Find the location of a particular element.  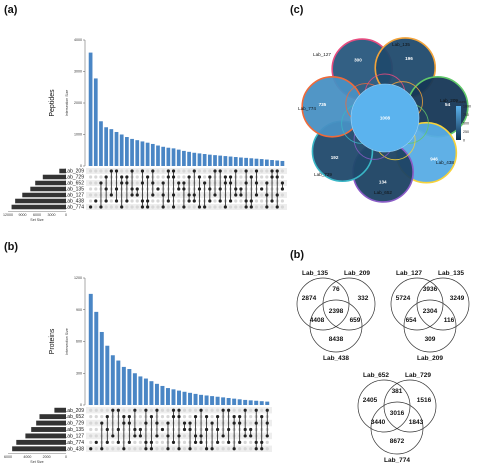

set-label: Lab_774 is located at coordinates (307, 108).